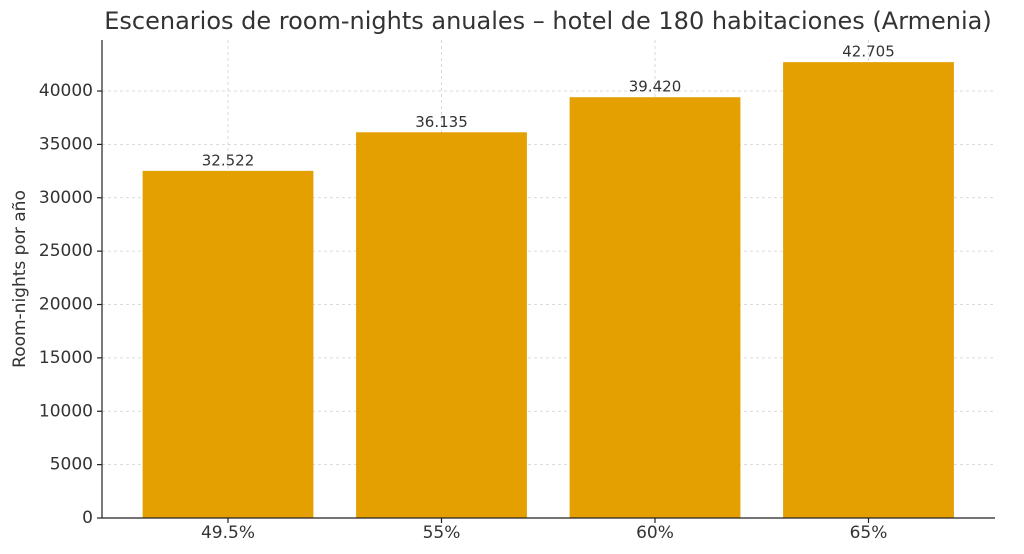 This screenshot has width=1024, height=554. I want to click on y-tick-label: 25000, so click(66, 251).